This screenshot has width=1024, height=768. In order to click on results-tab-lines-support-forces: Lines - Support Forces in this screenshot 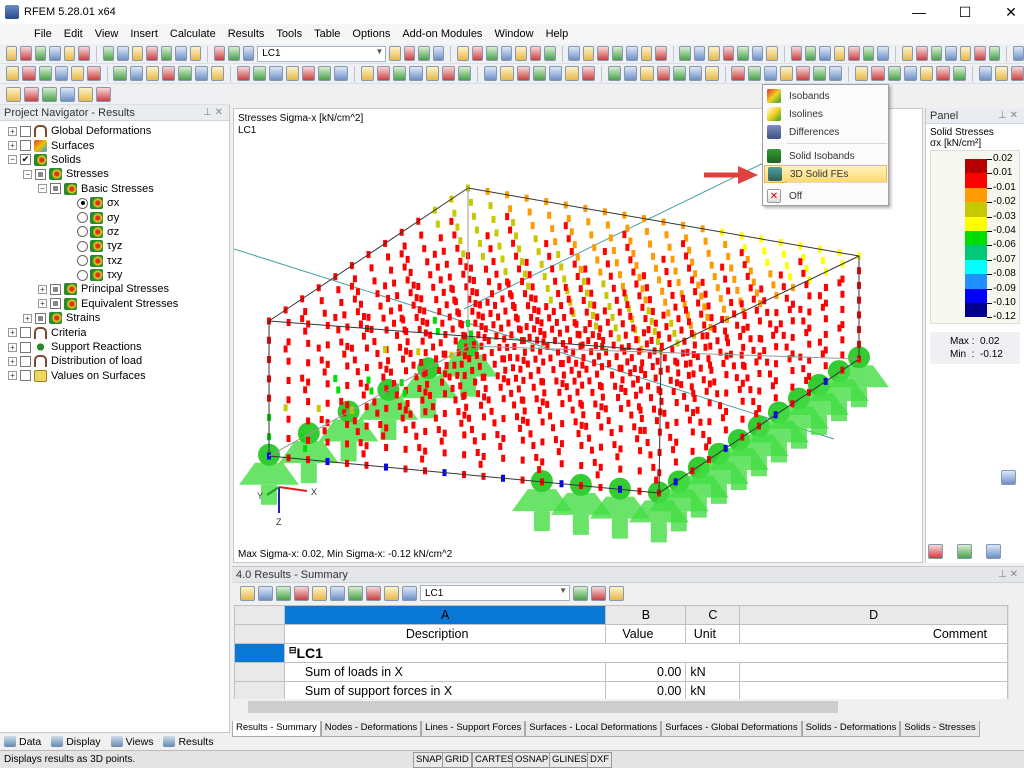, I will do `click(473, 729)`.